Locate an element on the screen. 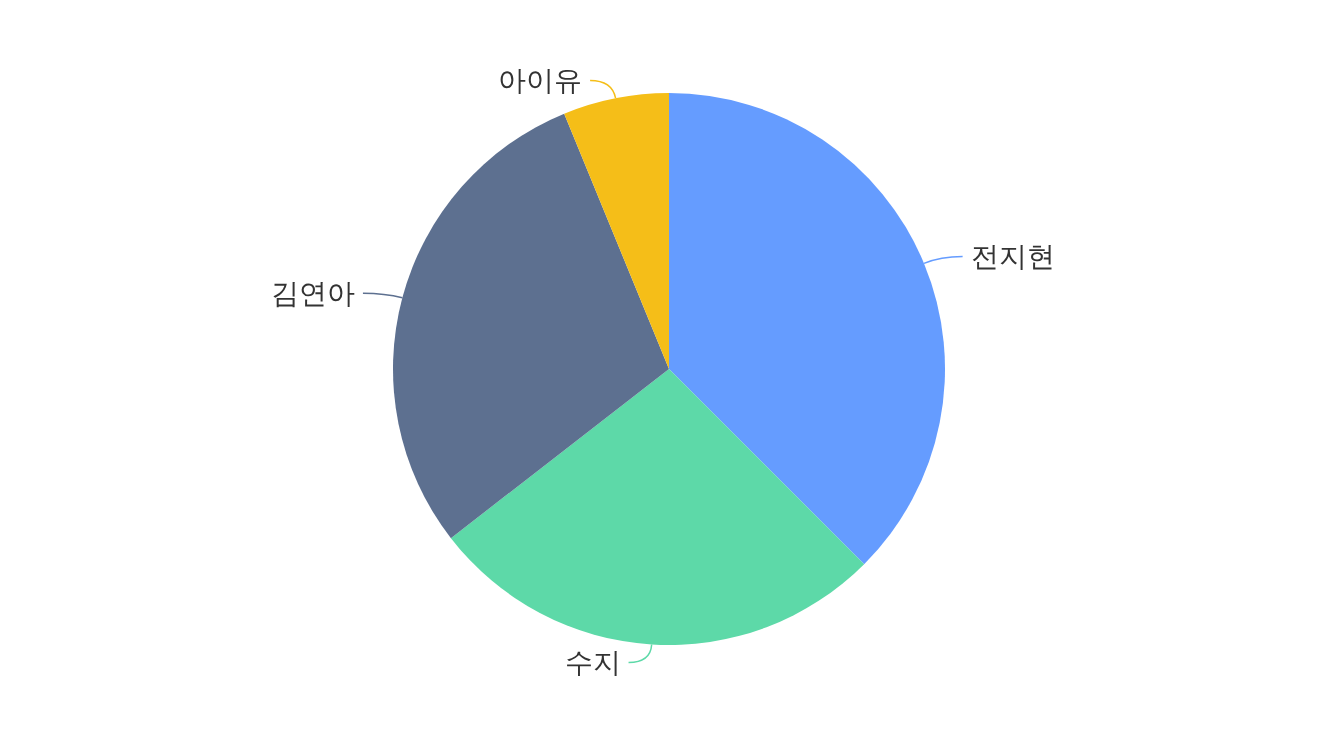 This screenshot has width=1340, height=752. slice-label: 전지현 is located at coordinates (1012, 256).